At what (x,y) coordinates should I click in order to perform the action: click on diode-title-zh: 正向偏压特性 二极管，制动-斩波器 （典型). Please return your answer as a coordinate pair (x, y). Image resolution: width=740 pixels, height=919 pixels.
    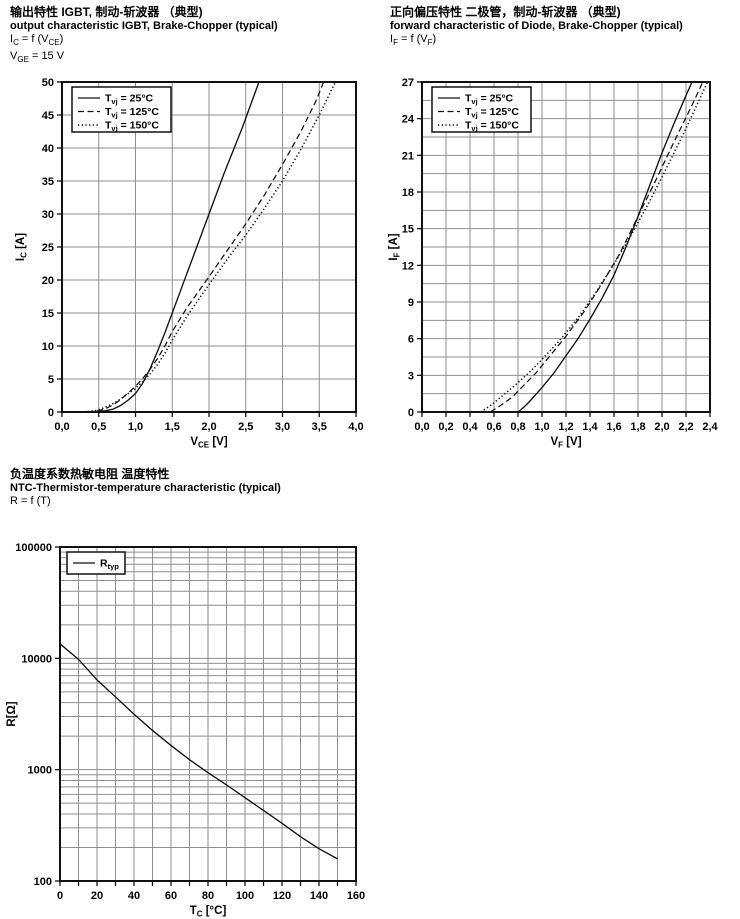
    Looking at the image, I should click on (505, 12).